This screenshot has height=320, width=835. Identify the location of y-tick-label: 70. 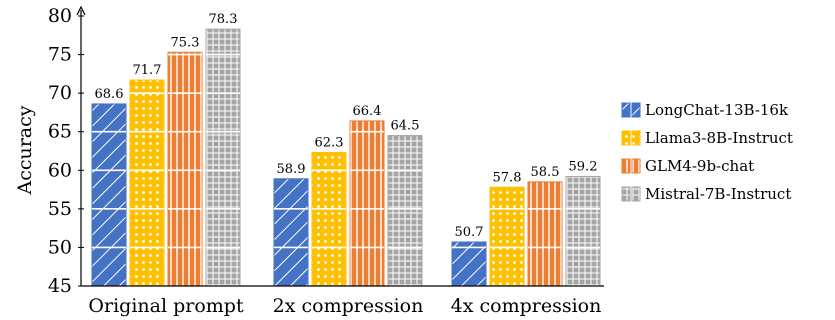
(60, 93).